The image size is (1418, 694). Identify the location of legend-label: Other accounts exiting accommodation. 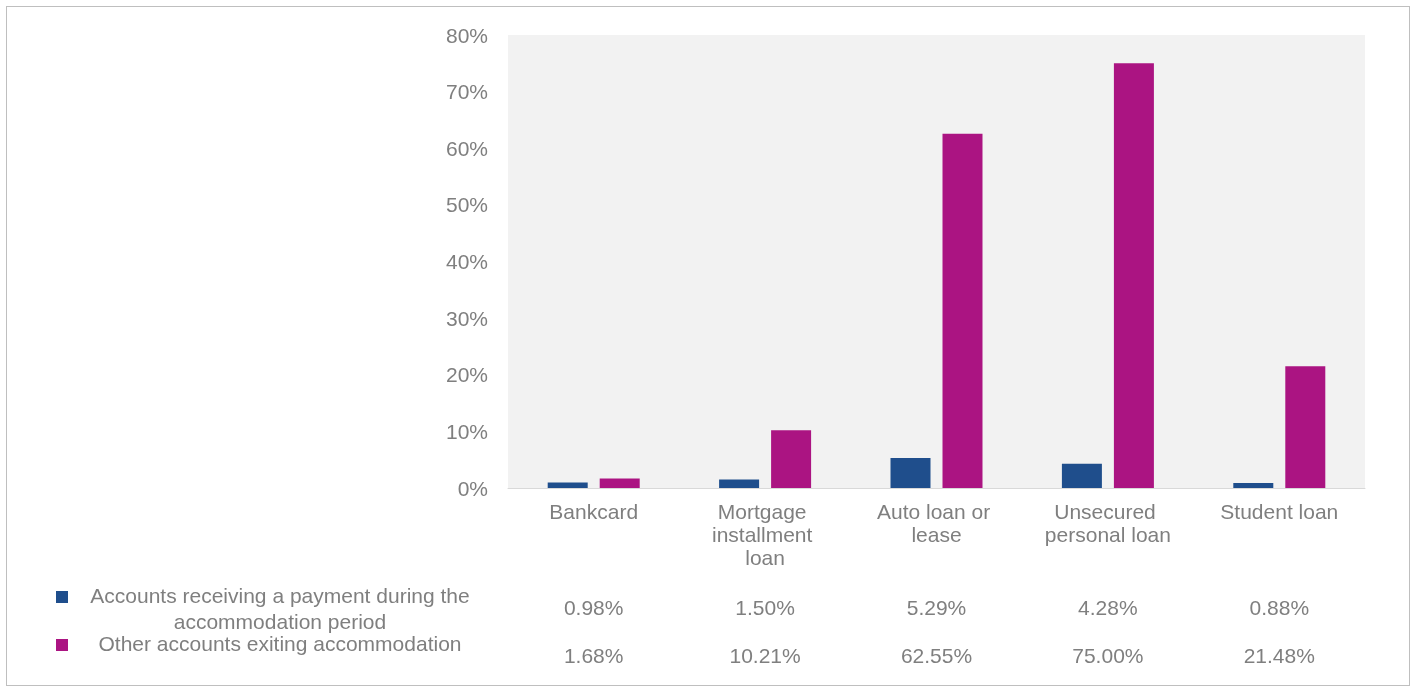
(280, 644).